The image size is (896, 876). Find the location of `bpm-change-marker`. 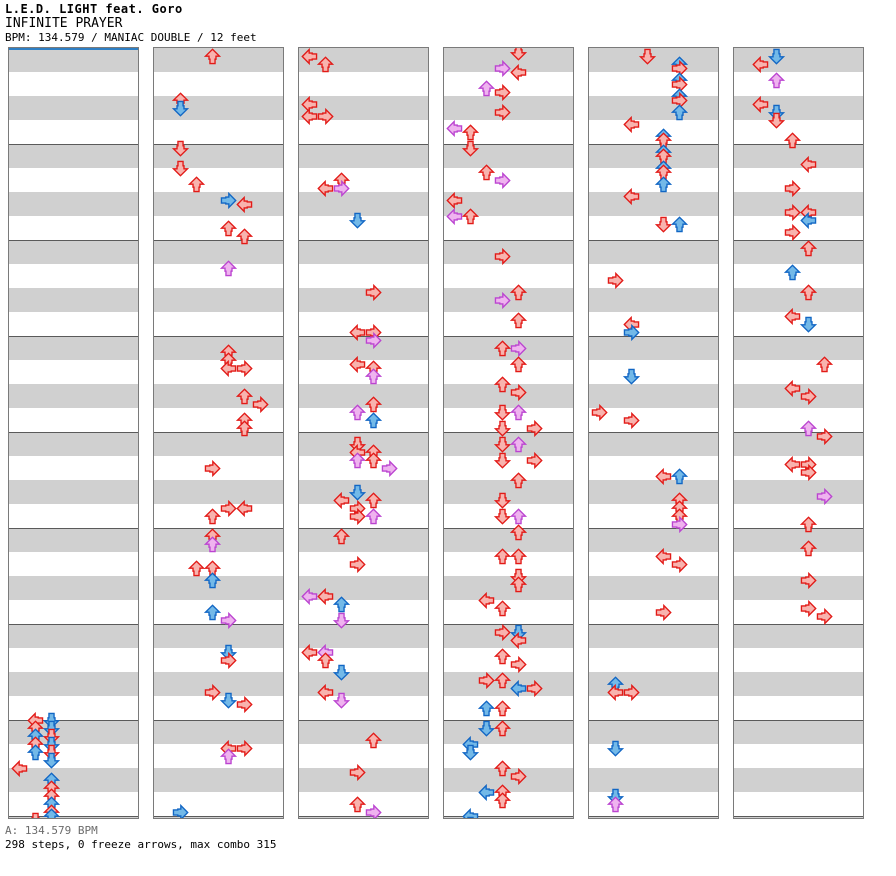

bpm-change-marker is located at coordinates (73, 49).